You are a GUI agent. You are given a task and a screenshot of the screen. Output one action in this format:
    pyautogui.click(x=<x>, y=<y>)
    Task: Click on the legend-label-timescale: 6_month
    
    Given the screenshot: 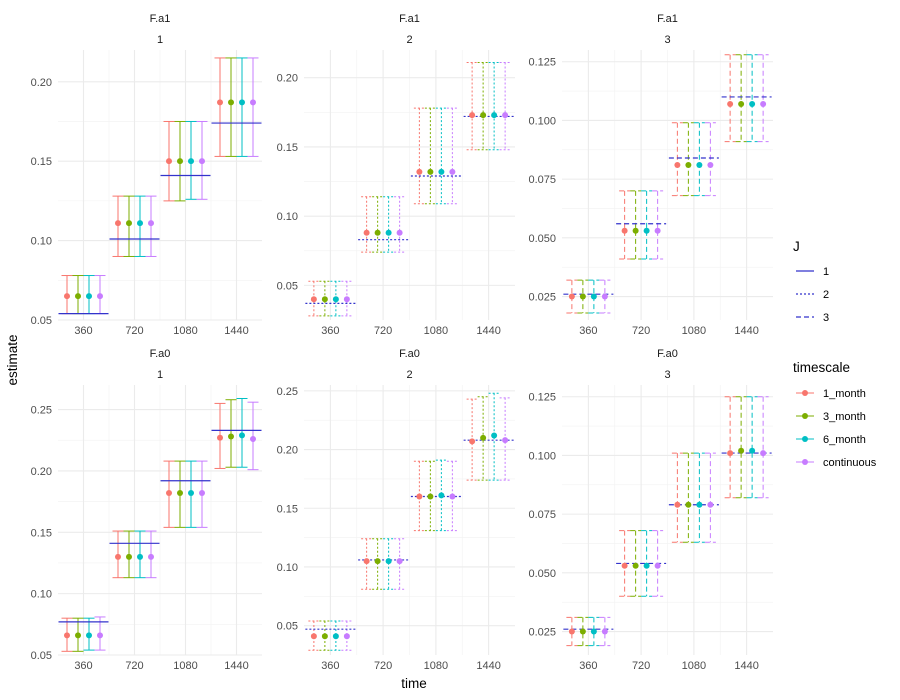 What is the action you would take?
    pyautogui.click(x=844, y=440)
    